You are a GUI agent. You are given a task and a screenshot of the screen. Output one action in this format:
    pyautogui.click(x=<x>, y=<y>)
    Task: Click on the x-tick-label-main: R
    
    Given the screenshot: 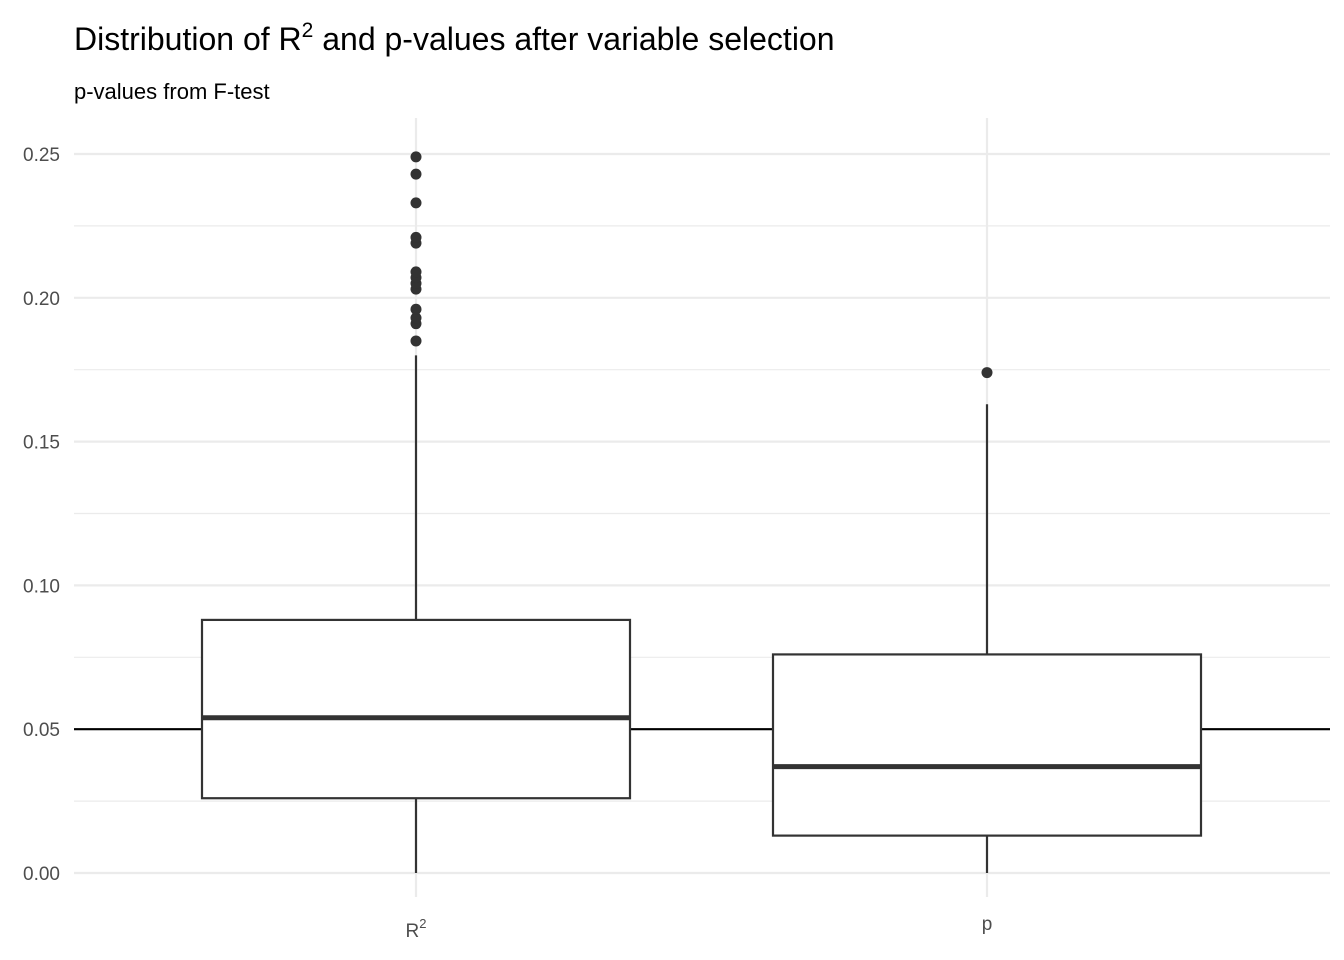 What is the action you would take?
    pyautogui.click(x=413, y=931)
    